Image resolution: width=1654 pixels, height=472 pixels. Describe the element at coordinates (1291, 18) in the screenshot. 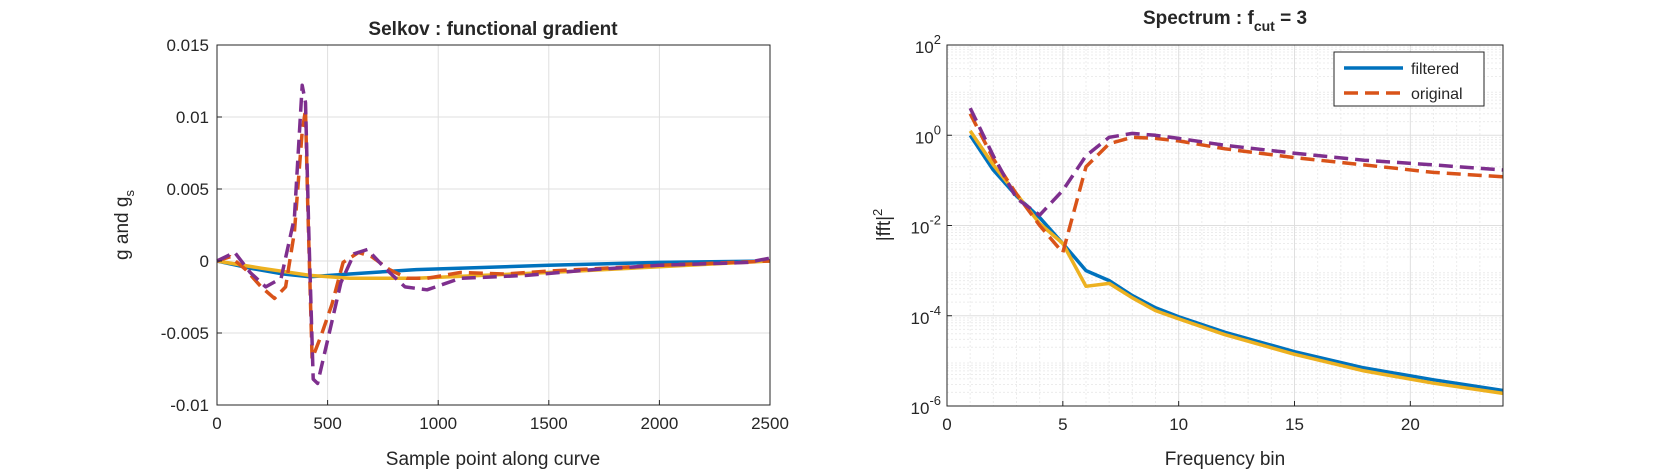

I see `spectrum-title-tail: = 3` at that location.